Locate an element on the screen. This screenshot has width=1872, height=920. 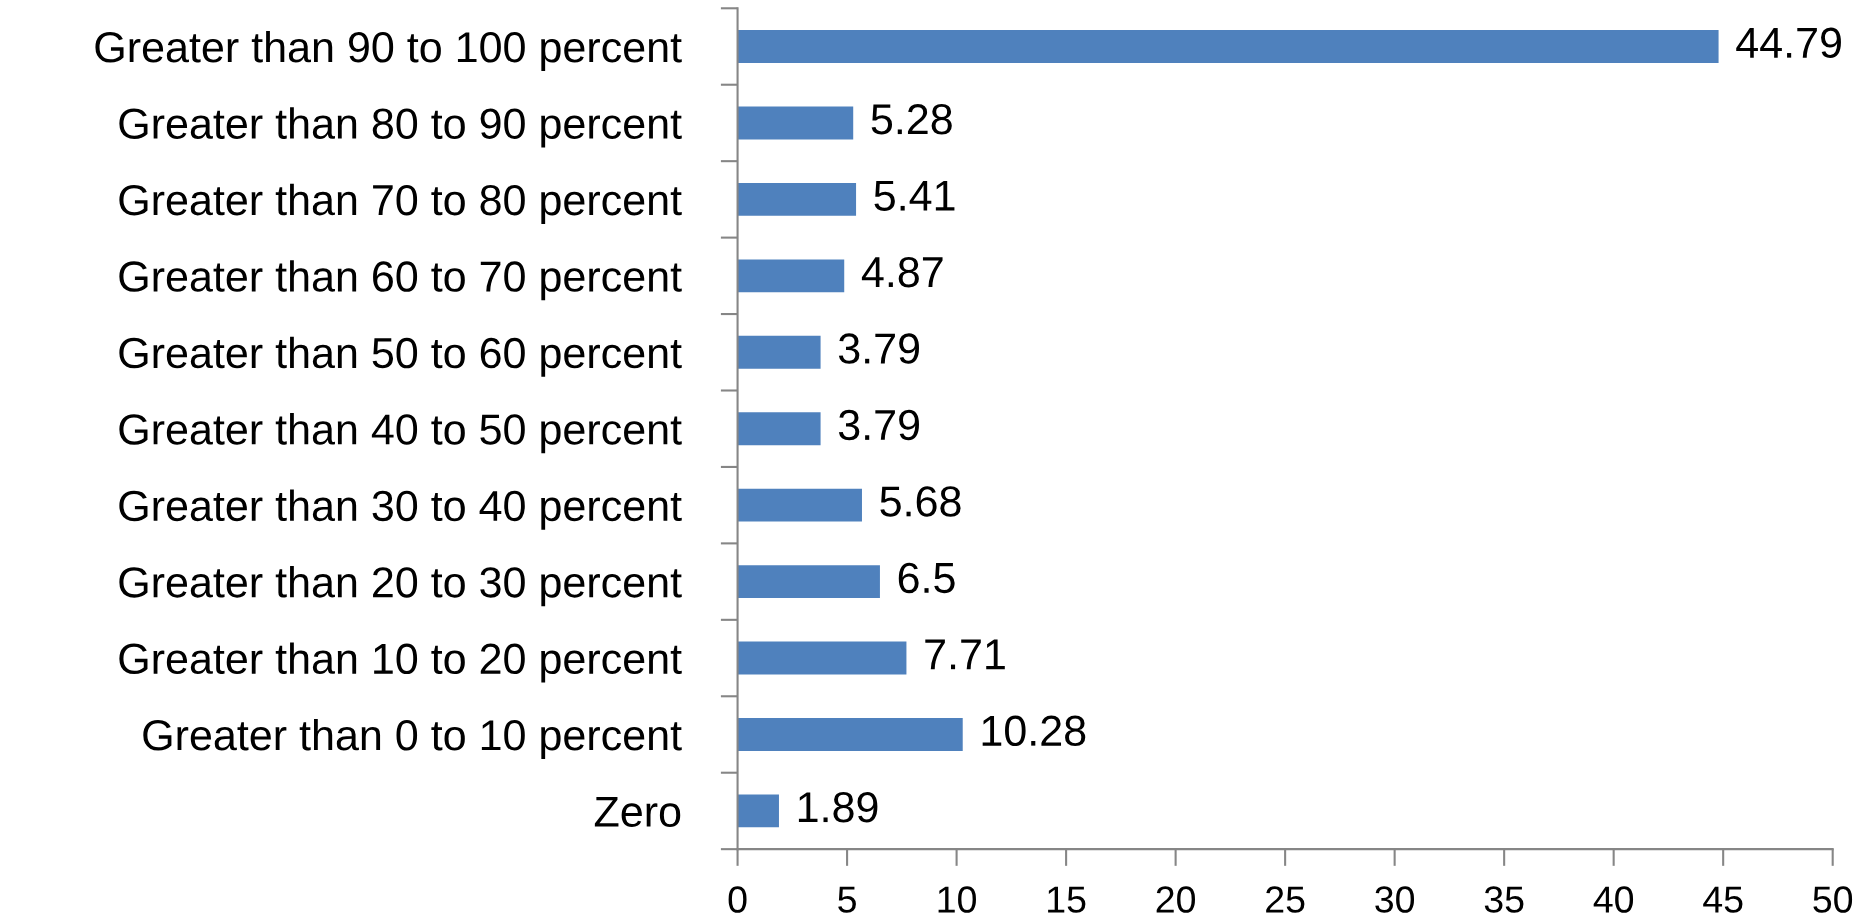
x-tick-label: 50 is located at coordinates (1833, 899).